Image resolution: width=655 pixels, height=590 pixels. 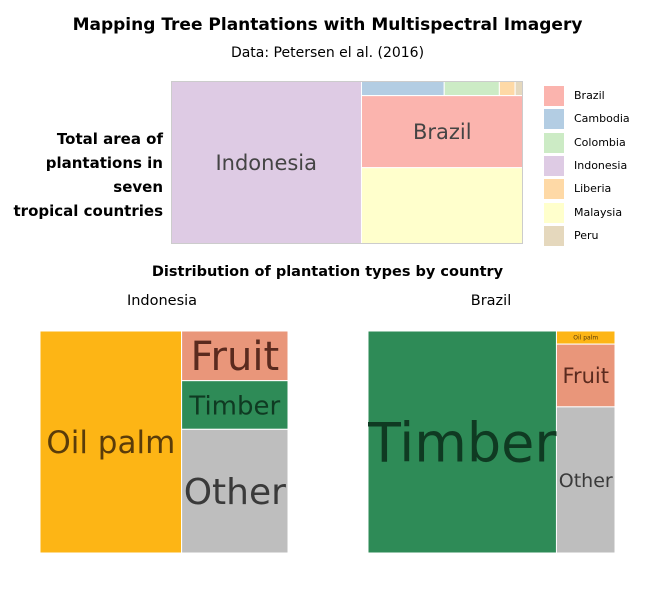 I want to click on country-cell-liberia, so click(x=507, y=89).